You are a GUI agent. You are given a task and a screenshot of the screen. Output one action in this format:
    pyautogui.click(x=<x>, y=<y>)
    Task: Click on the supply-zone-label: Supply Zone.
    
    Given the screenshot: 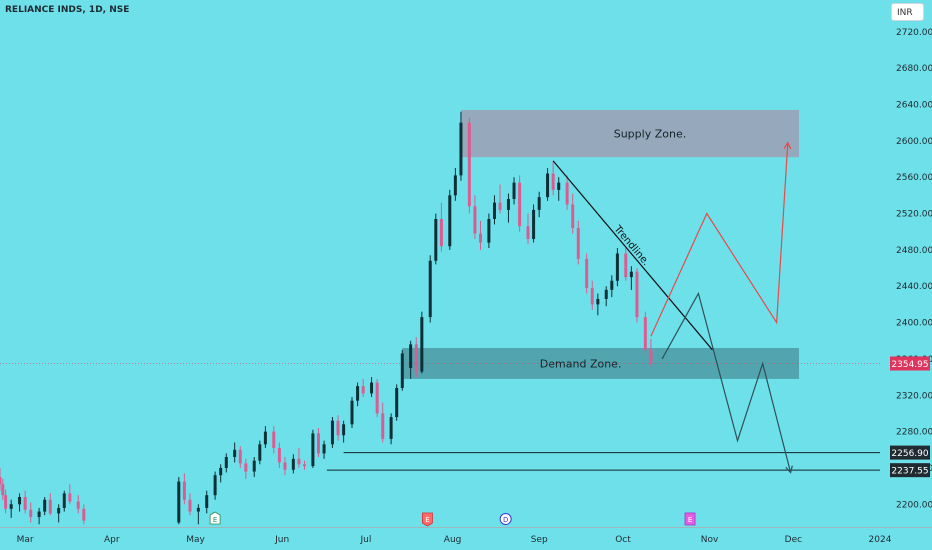 What is the action you would take?
    pyautogui.click(x=650, y=134)
    